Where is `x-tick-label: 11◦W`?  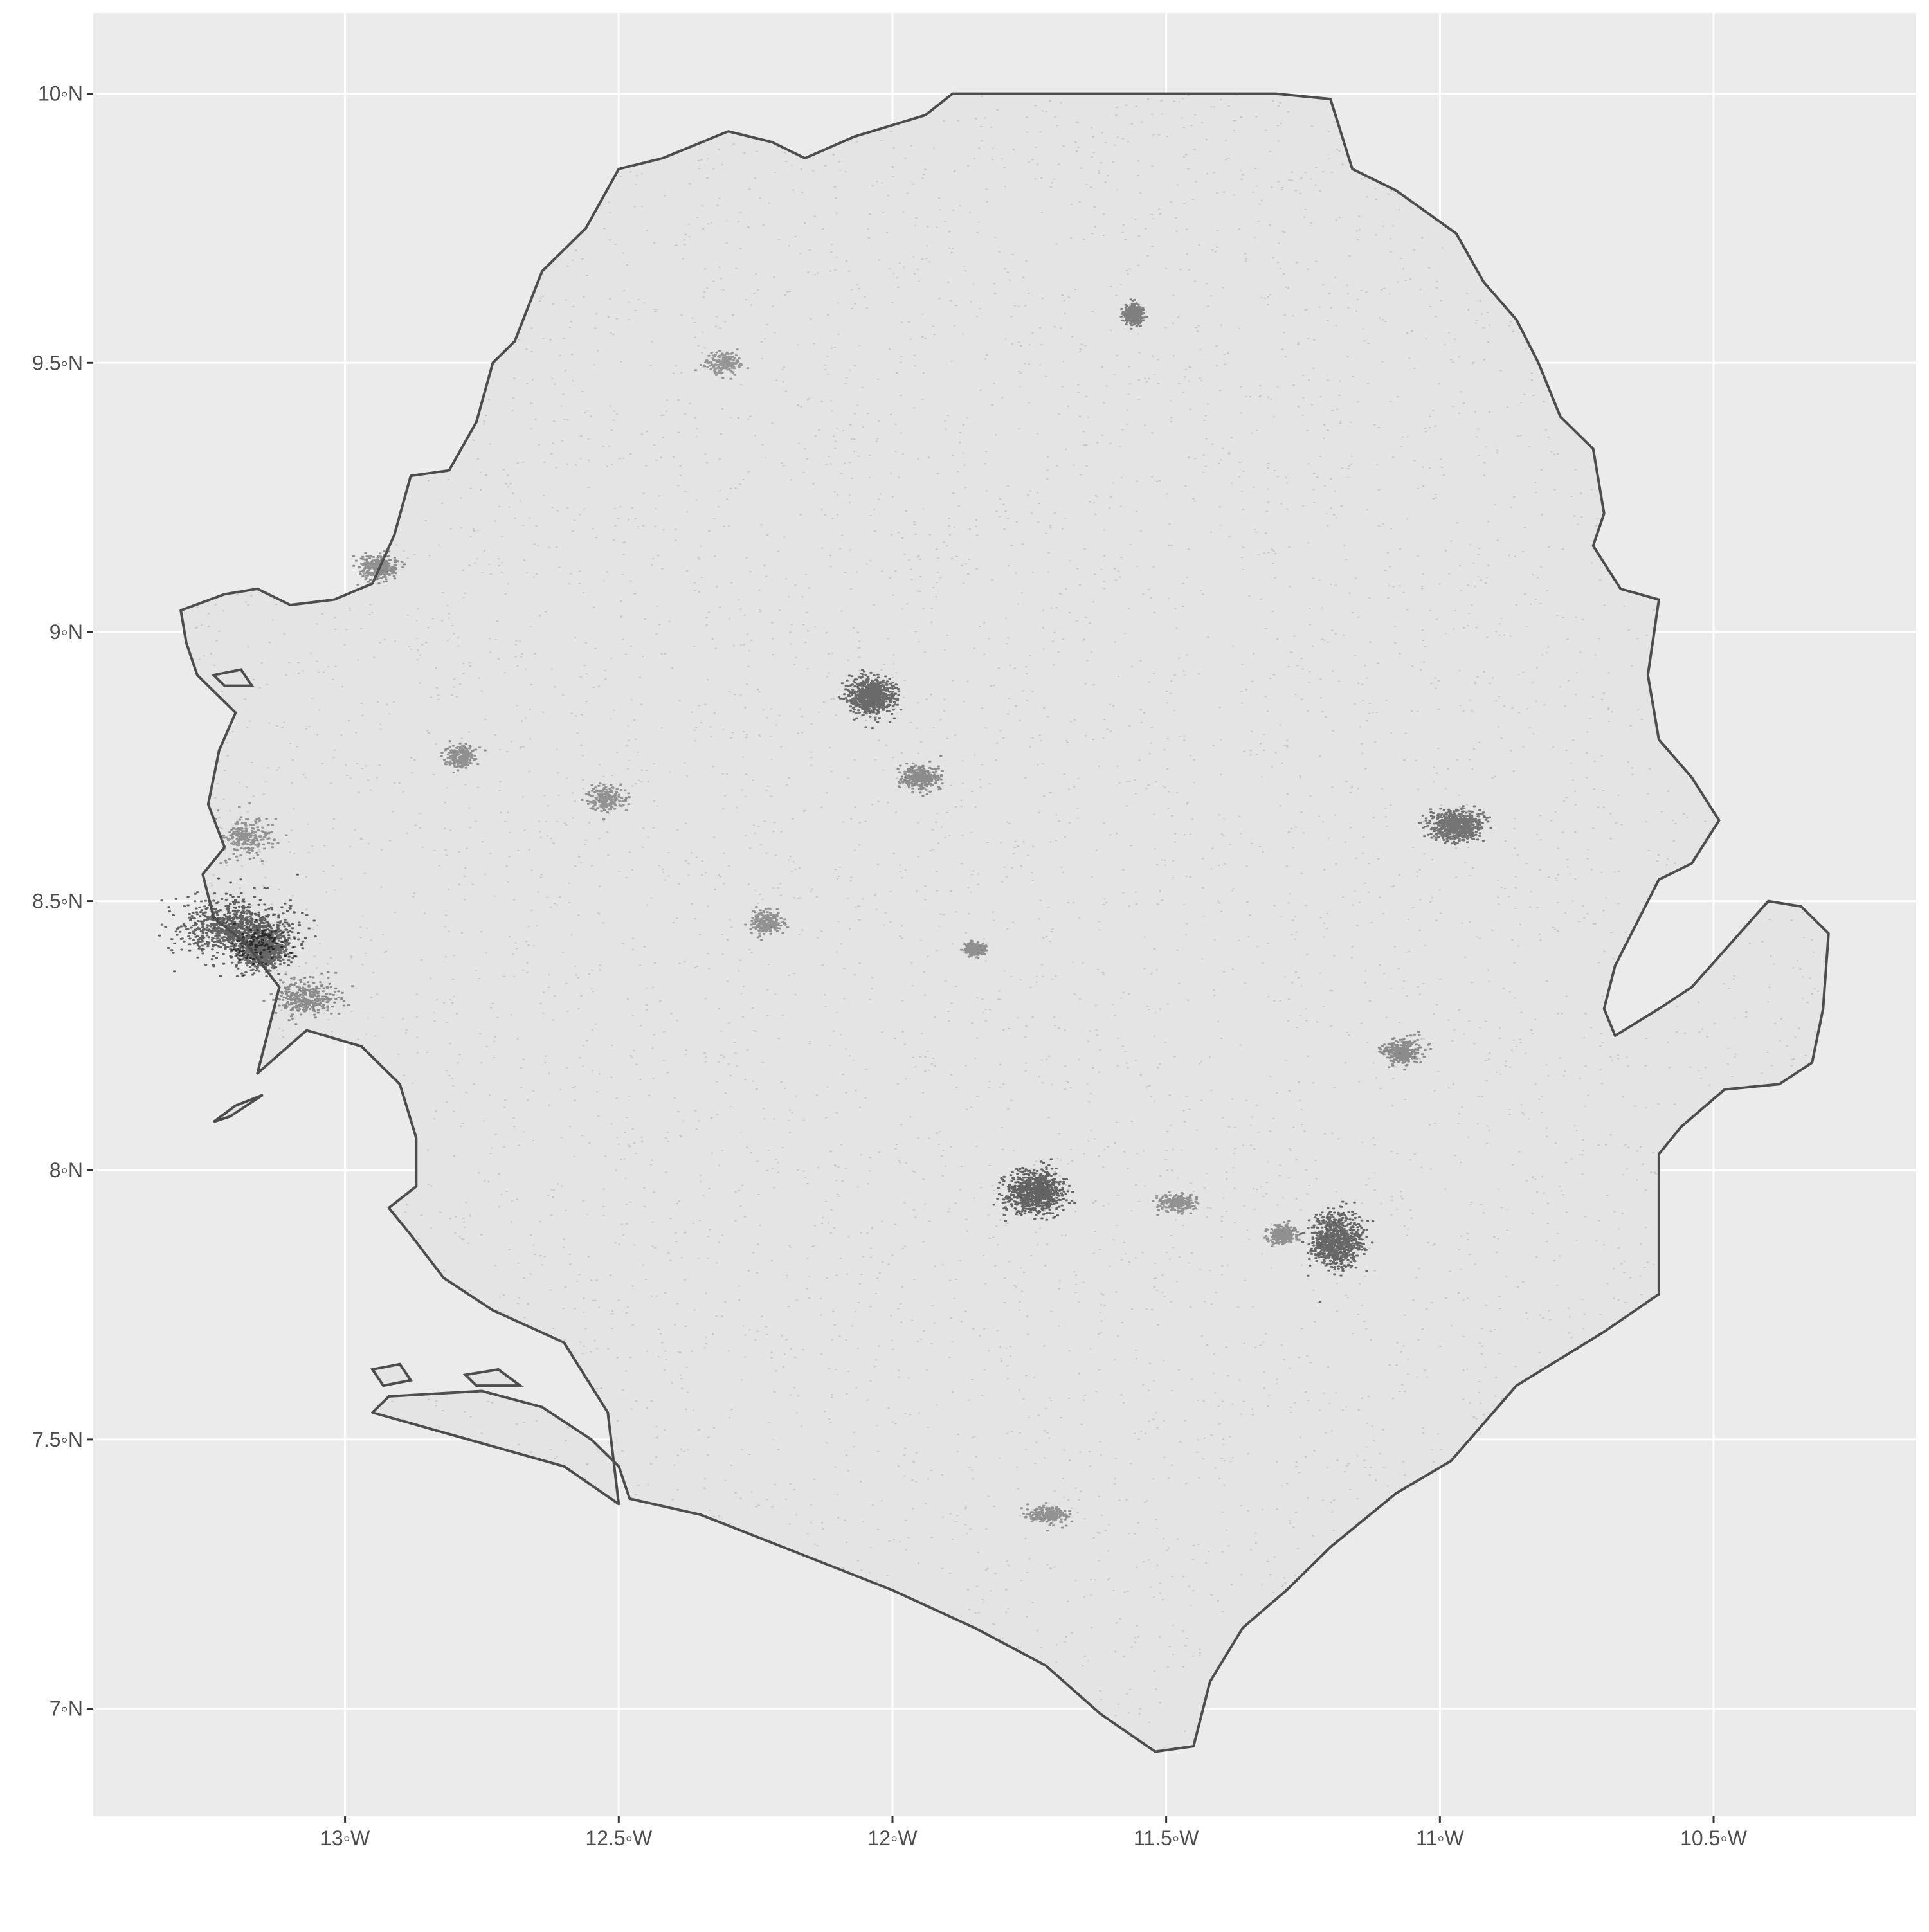 x-tick-label: 11◦W is located at coordinates (1440, 1838).